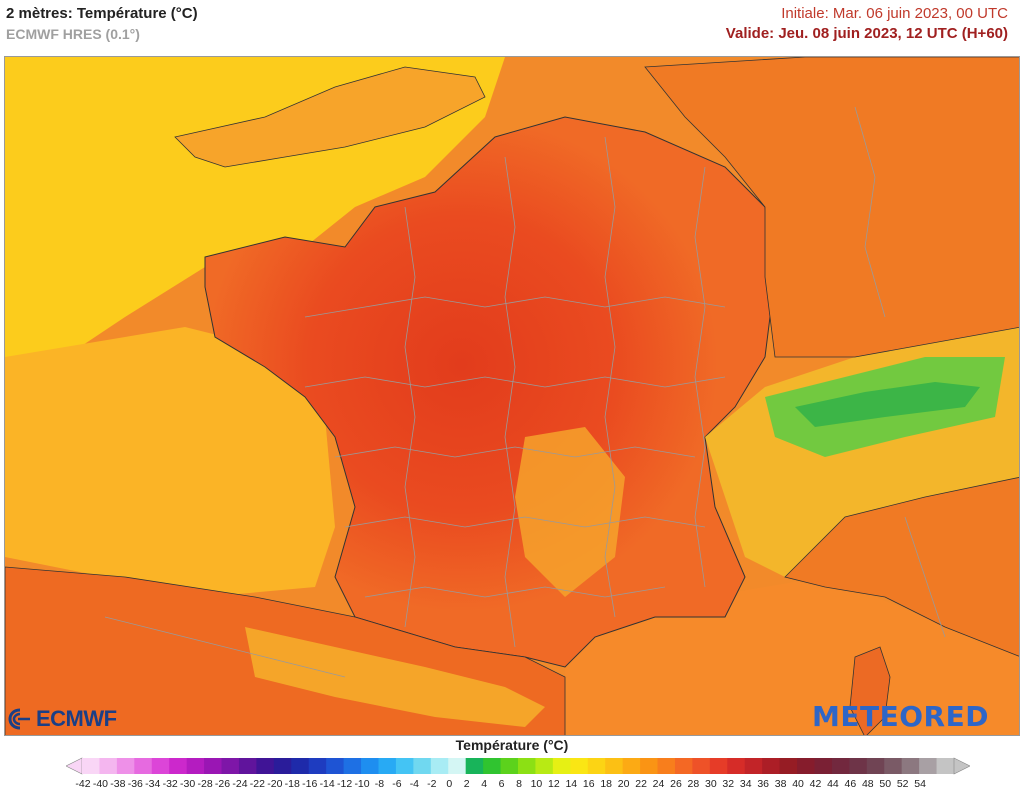 The width and height of the screenshot is (1024, 799). What do you see at coordinates (885, 784) in the screenshot?
I see `legend-tick-label: 50` at bounding box center [885, 784].